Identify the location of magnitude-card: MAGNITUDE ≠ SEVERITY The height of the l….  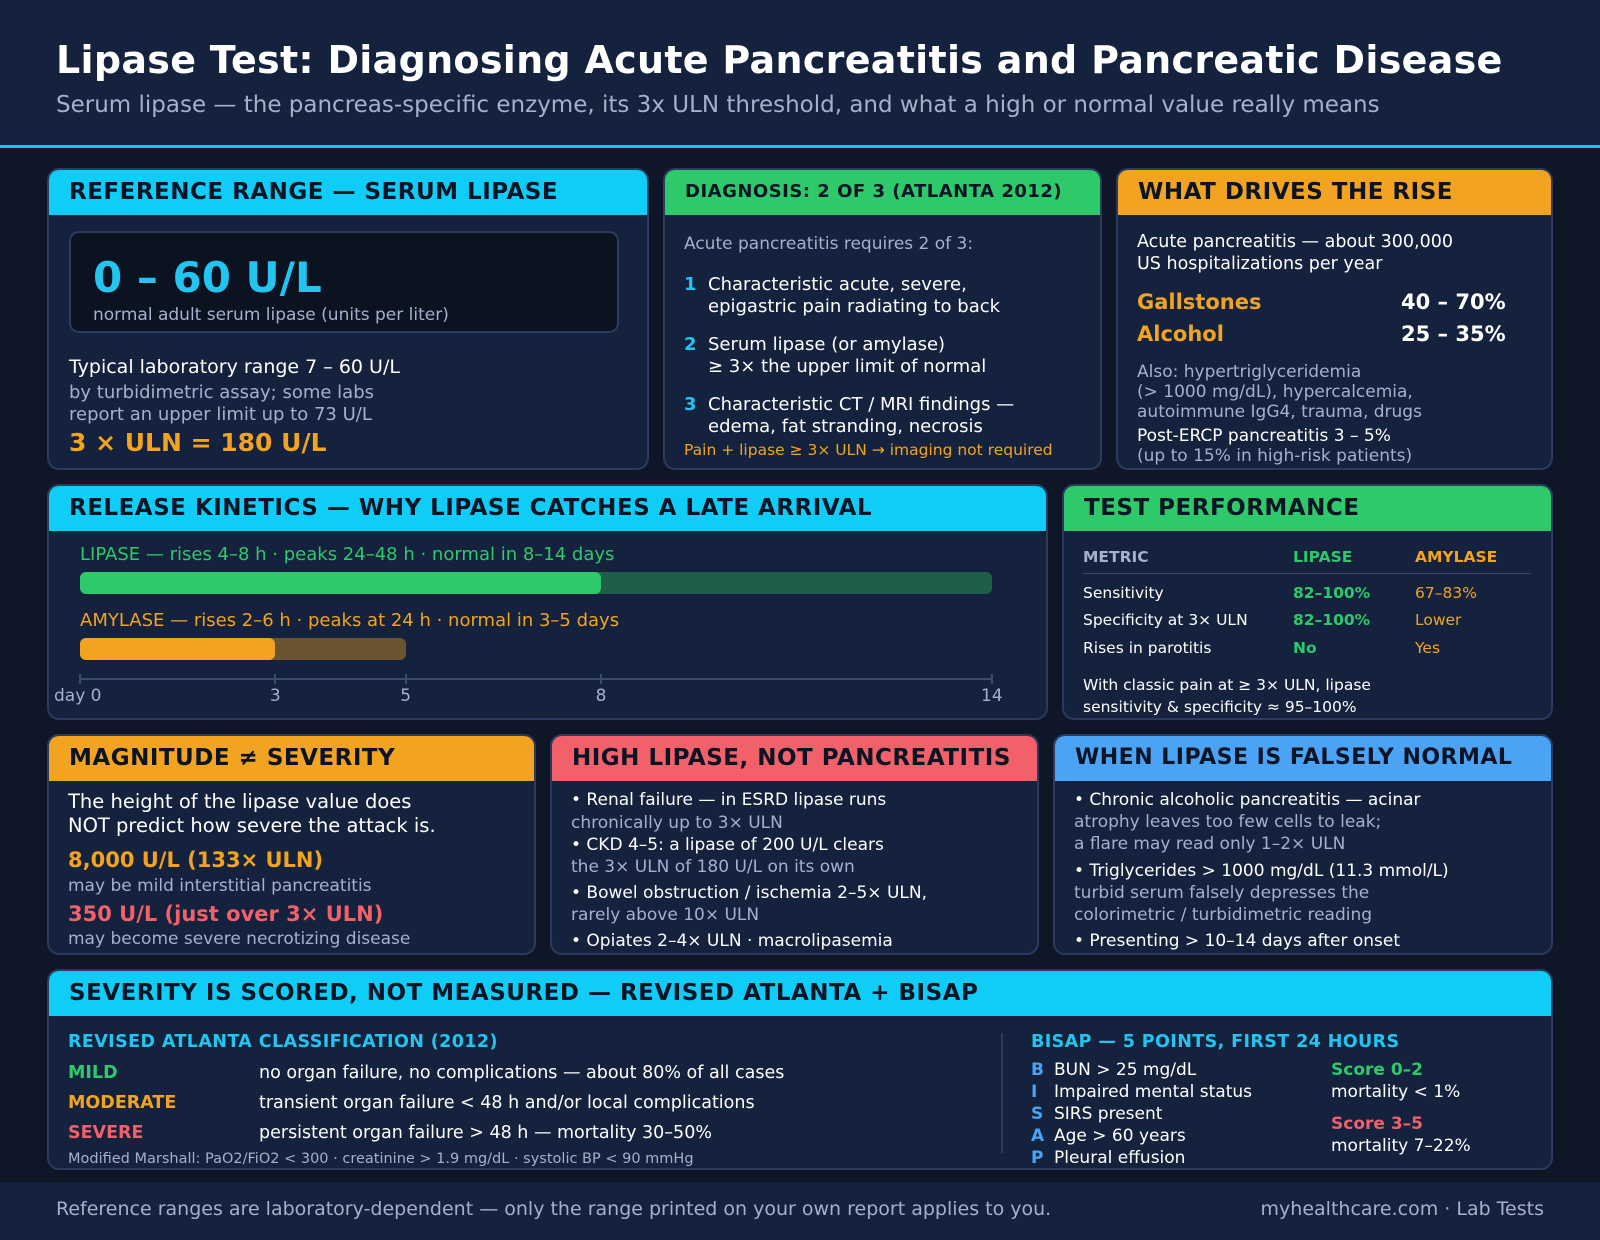
(291, 844).